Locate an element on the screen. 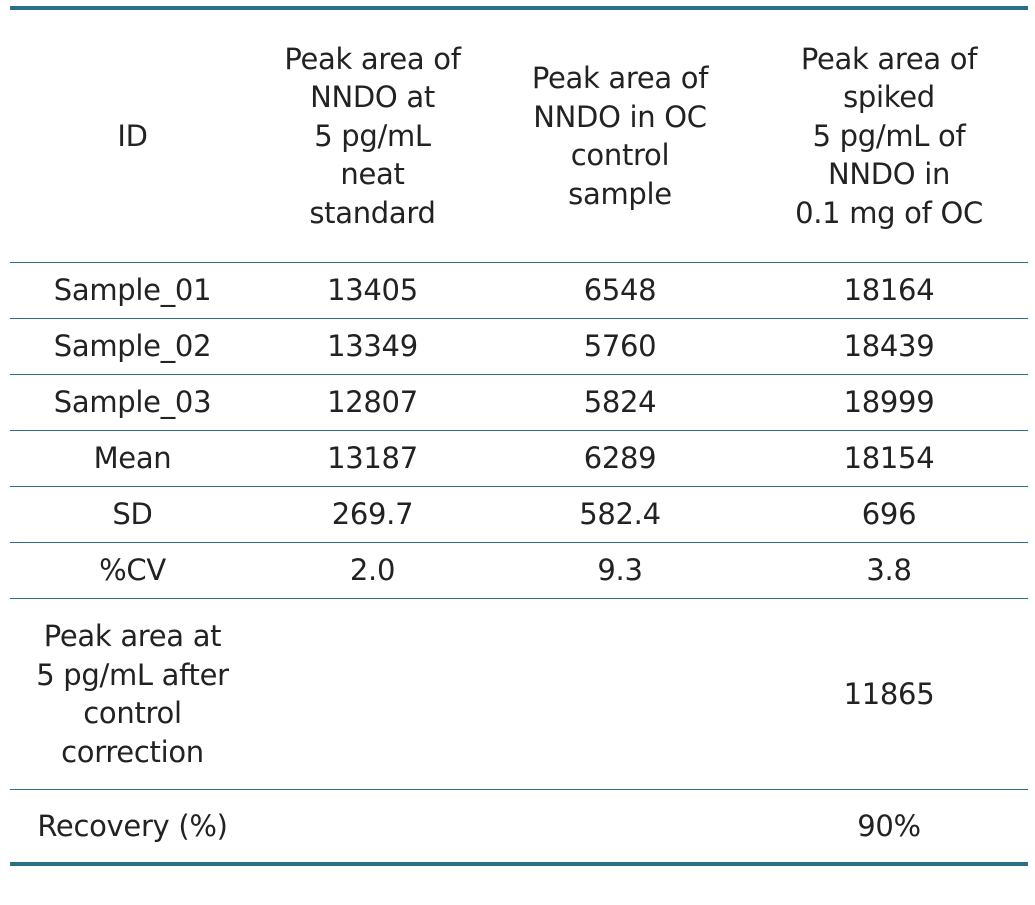 This screenshot has width=1035, height=905. neat-value-cell: 2.0 is located at coordinates (372, 570).